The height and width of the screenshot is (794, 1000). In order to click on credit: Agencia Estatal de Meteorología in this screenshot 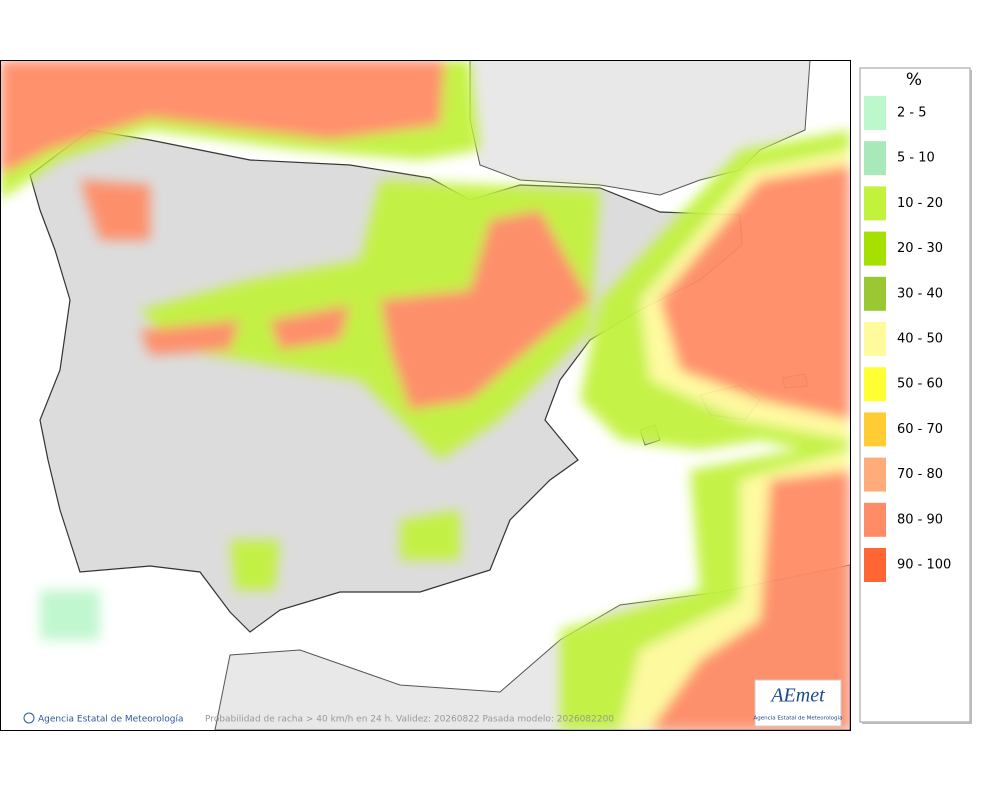, I will do `click(111, 720)`.